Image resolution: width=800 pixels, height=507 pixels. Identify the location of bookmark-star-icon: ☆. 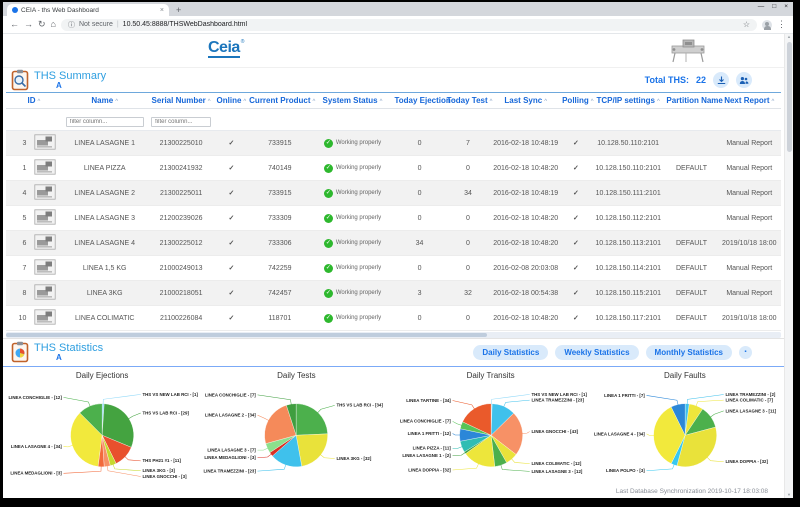
(746, 24).